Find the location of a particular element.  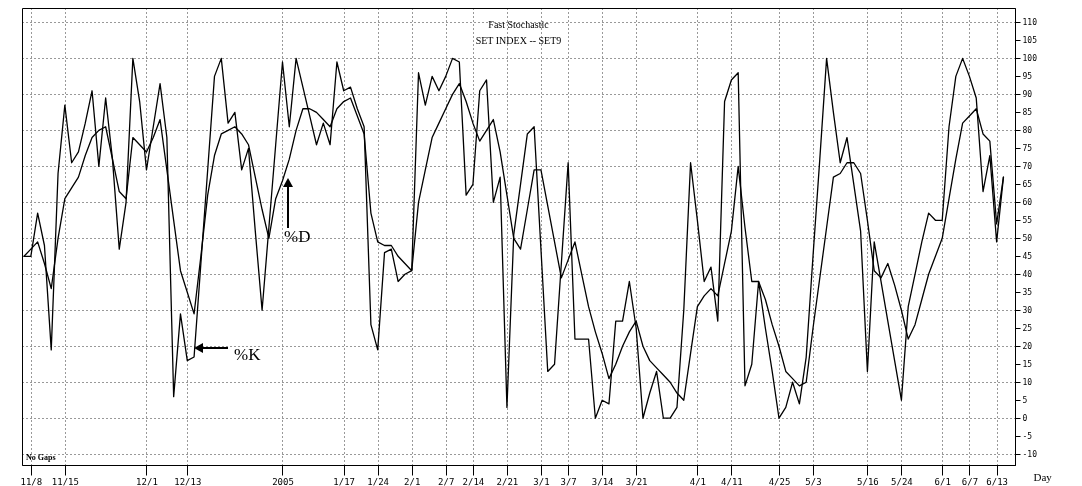

x-tick-label: 1/24 is located at coordinates (378, 481).